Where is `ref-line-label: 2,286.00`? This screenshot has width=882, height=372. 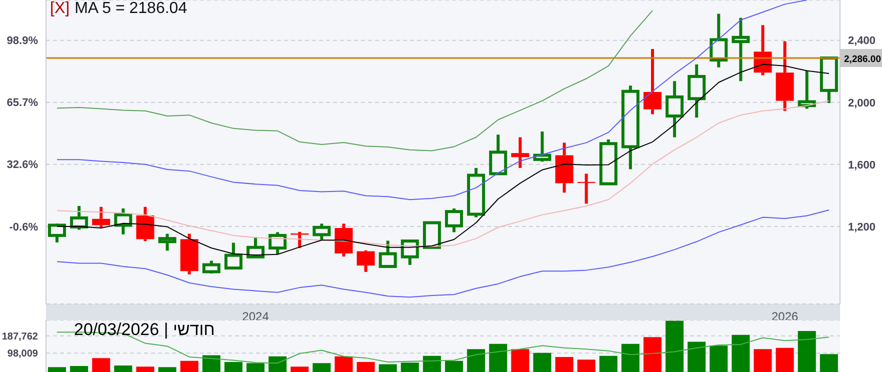 ref-line-label: 2,286.00 is located at coordinates (862, 60).